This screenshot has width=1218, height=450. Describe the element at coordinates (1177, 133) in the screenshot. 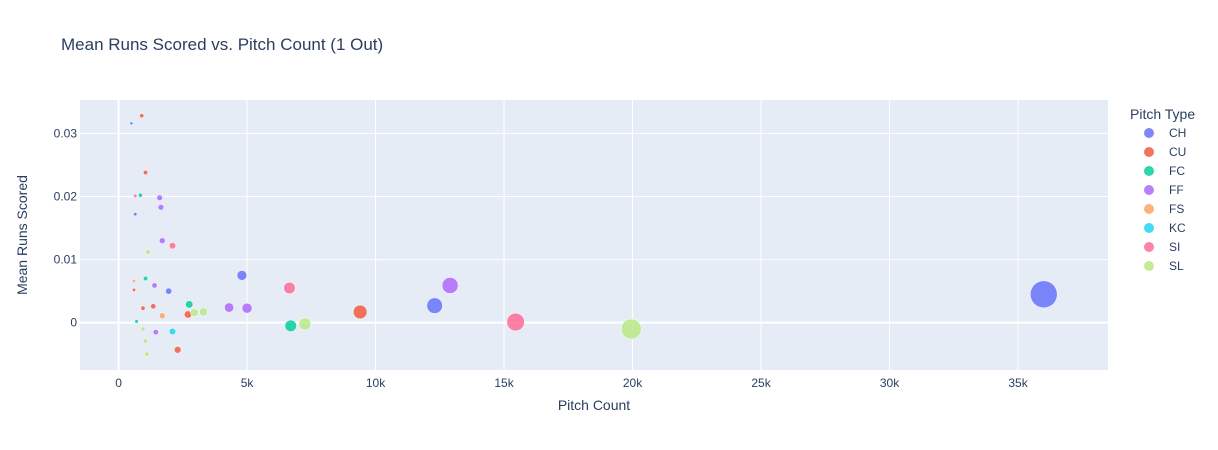

I see `legend-label-ch: CH` at that location.